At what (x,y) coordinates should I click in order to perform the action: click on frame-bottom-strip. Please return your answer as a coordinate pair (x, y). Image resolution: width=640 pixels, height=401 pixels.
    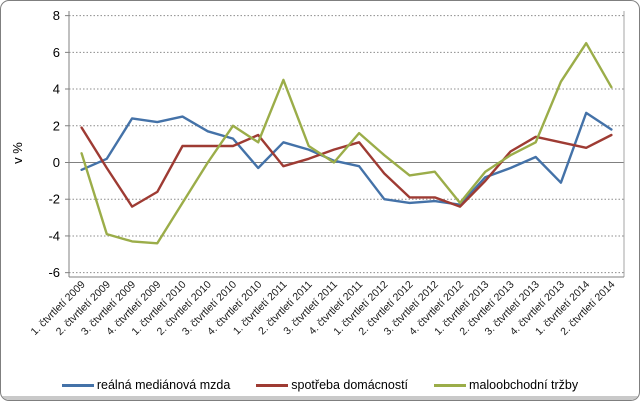
    Looking at the image, I should click on (320, 398).